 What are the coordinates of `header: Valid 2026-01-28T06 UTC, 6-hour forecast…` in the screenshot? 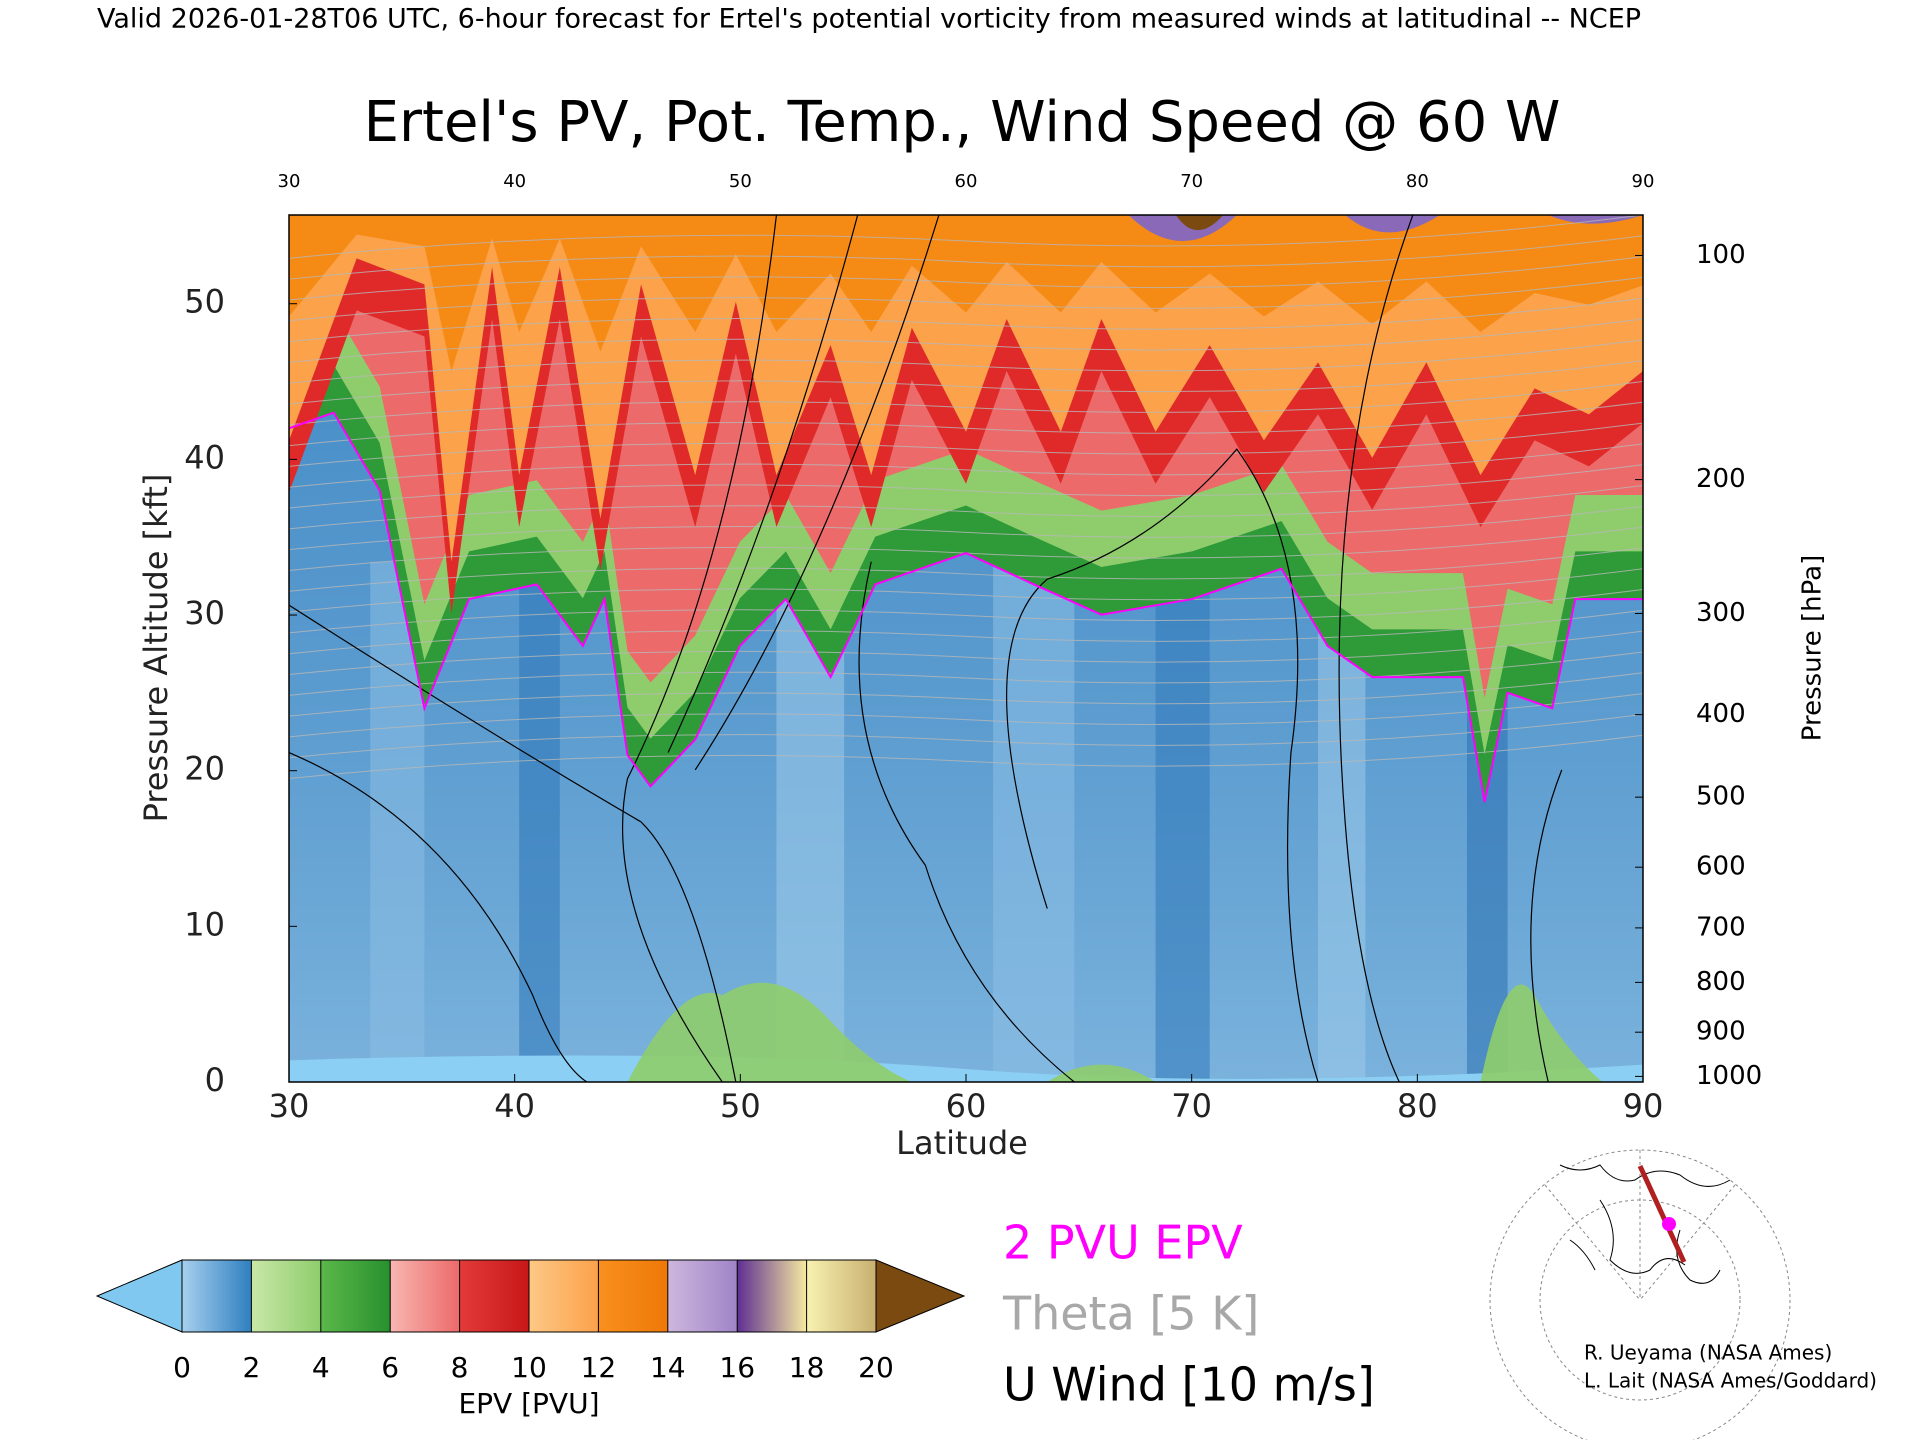 It's located at (869, 19).